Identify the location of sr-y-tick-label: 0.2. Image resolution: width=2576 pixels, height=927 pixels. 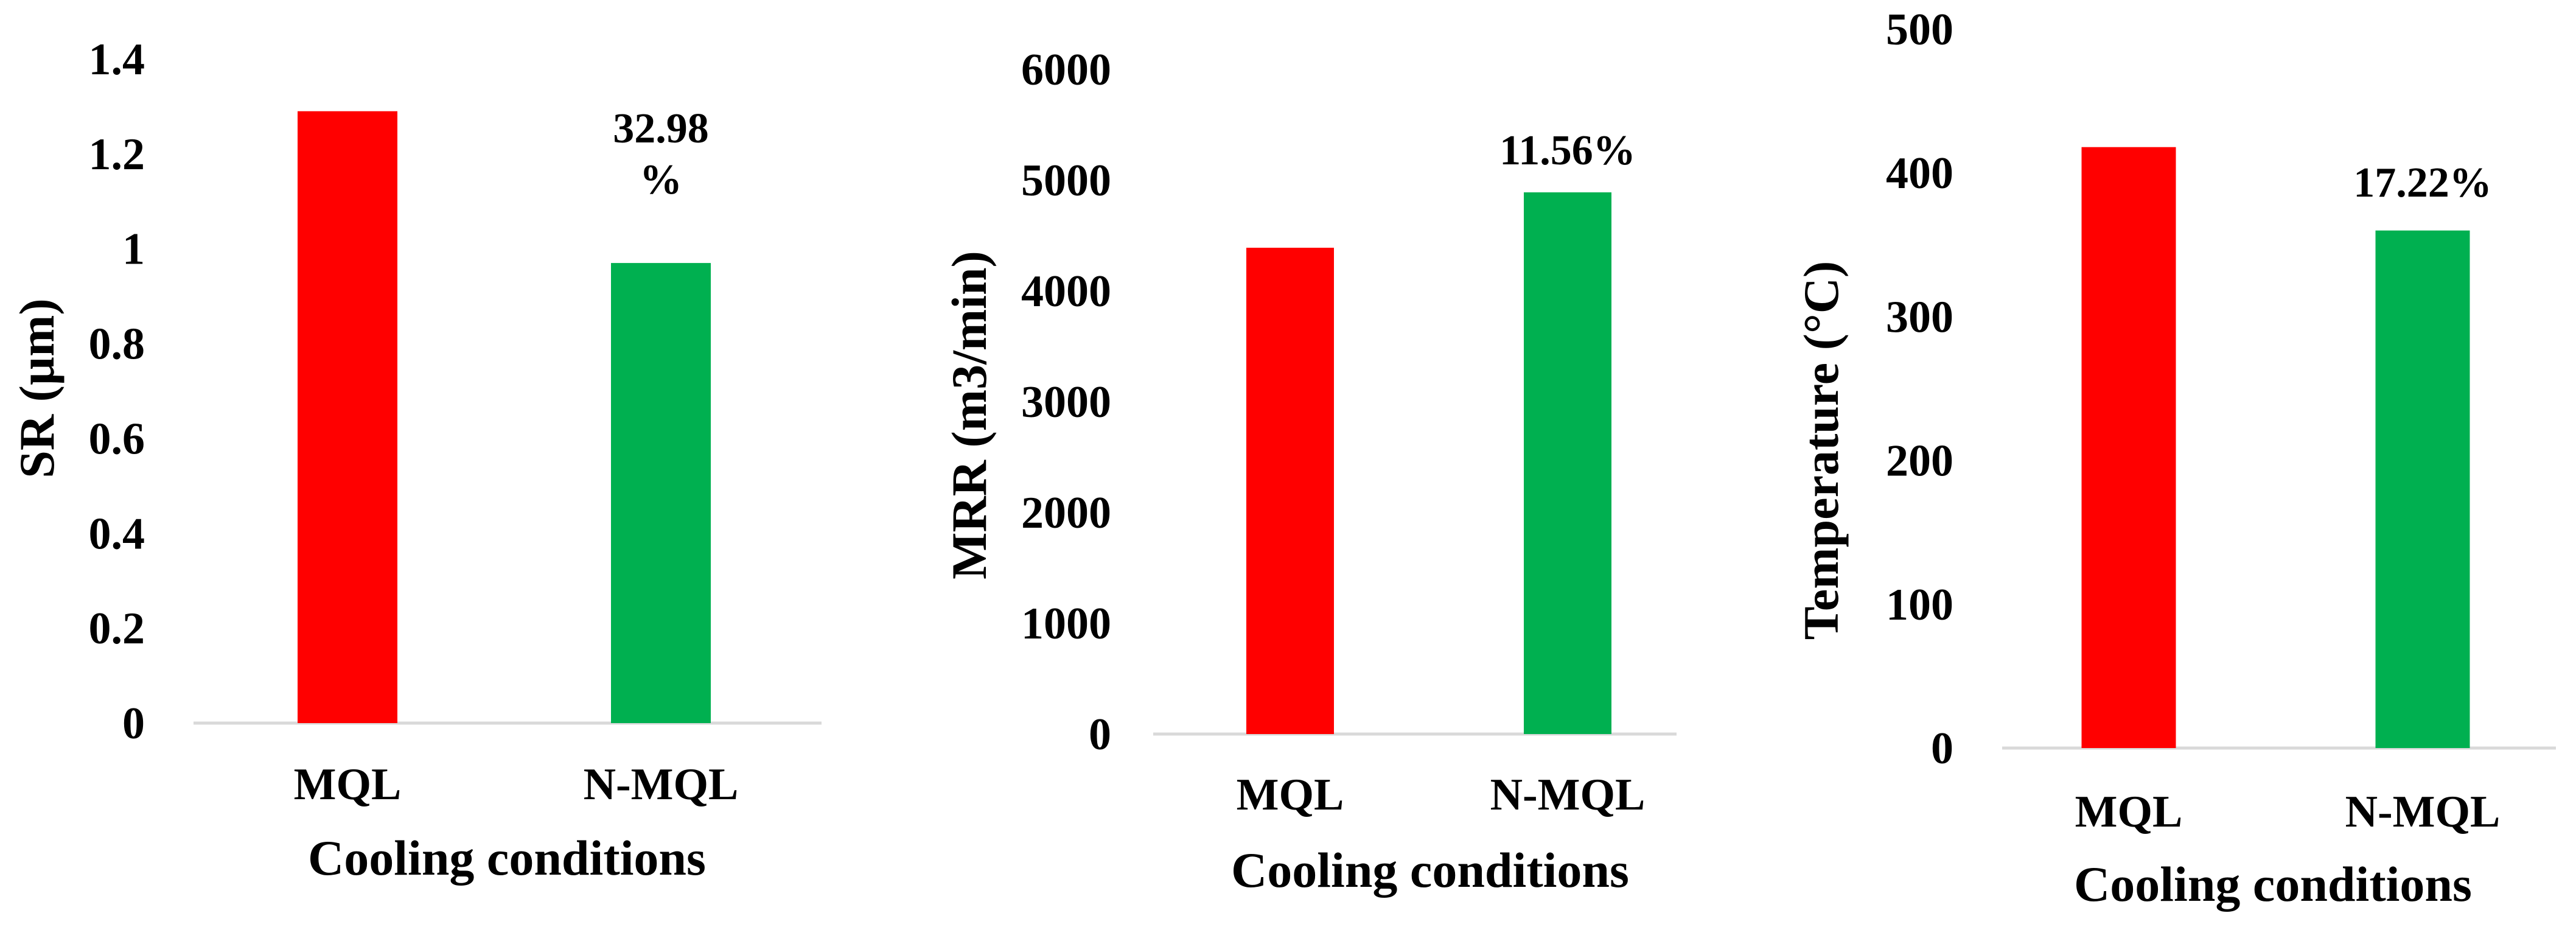
(117, 629).